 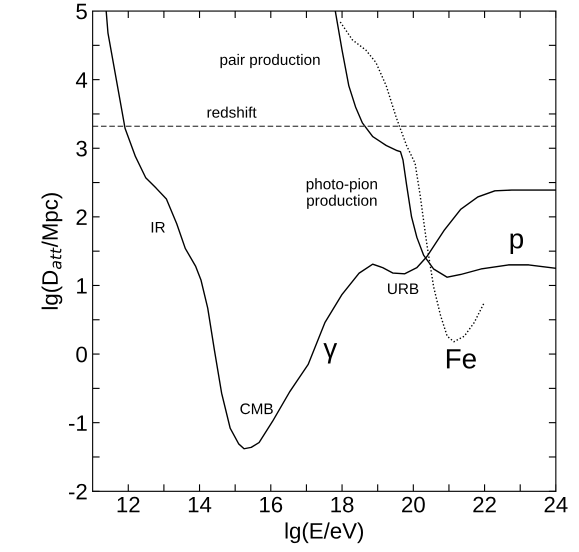 I want to click on annotation: photo-pion production, so click(x=341, y=193).